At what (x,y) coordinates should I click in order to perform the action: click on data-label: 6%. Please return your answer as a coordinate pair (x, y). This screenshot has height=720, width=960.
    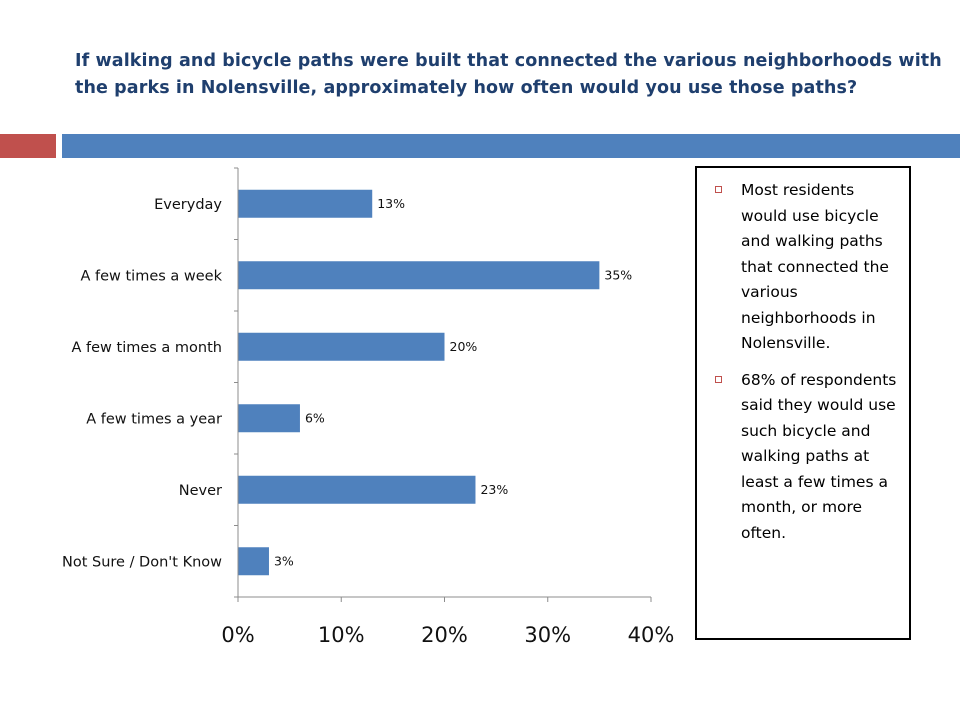
    Looking at the image, I should click on (315, 417).